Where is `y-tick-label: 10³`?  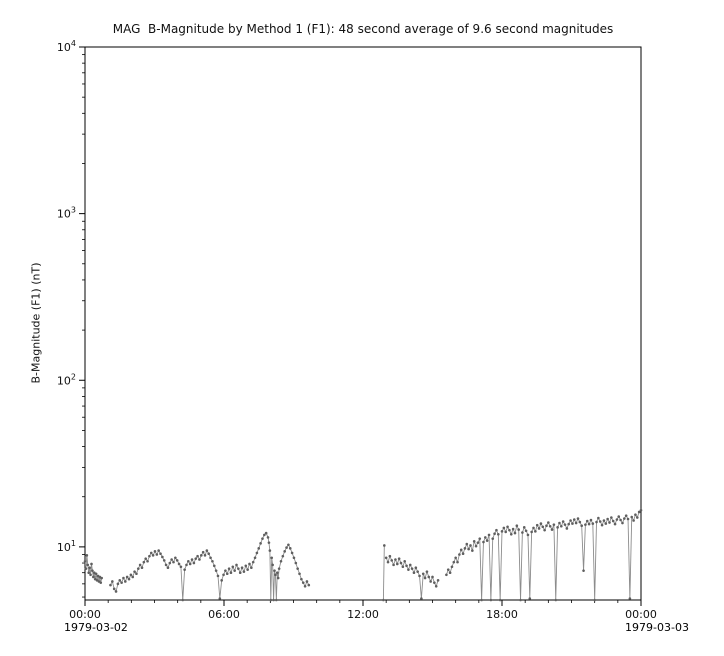
y-tick-label: 10³ is located at coordinates (66, 213).